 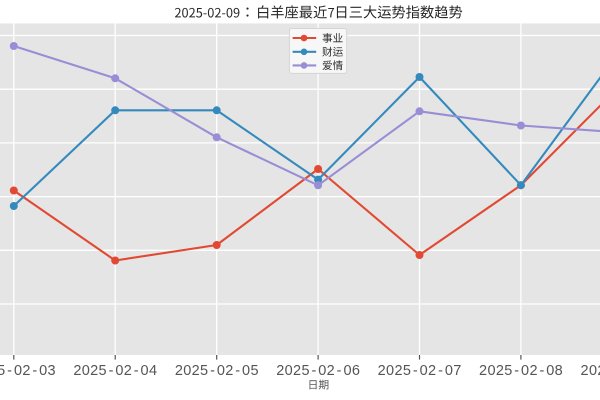 I want to click on svg-text: 2025-02-03, so click(x=28, y=371).